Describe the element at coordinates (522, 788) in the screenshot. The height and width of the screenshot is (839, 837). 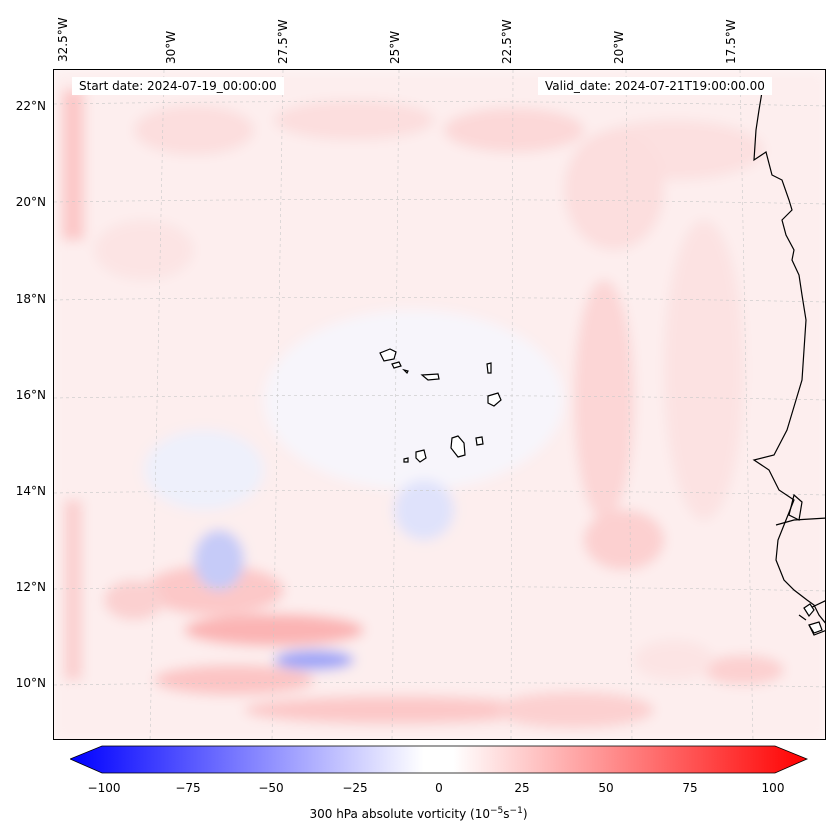
I see `colorbar-tick-25: 25` at that location.